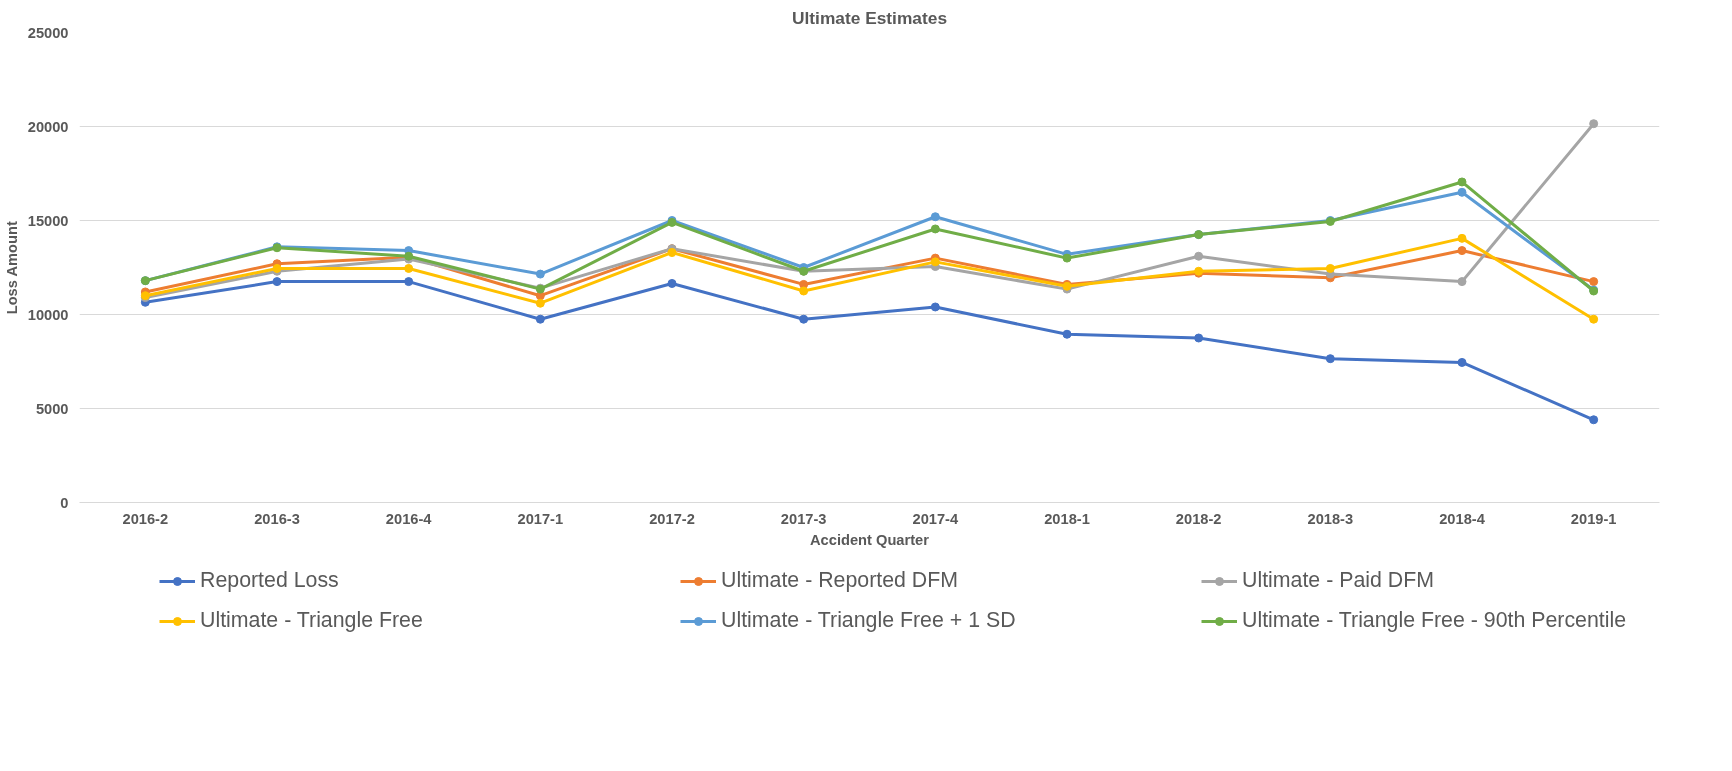 The image size is (1732, 771). What do you see at coordinates (48, 32) in the screenshot?
I see `y-tick-label: 25000` at bounding box center [48, 32].